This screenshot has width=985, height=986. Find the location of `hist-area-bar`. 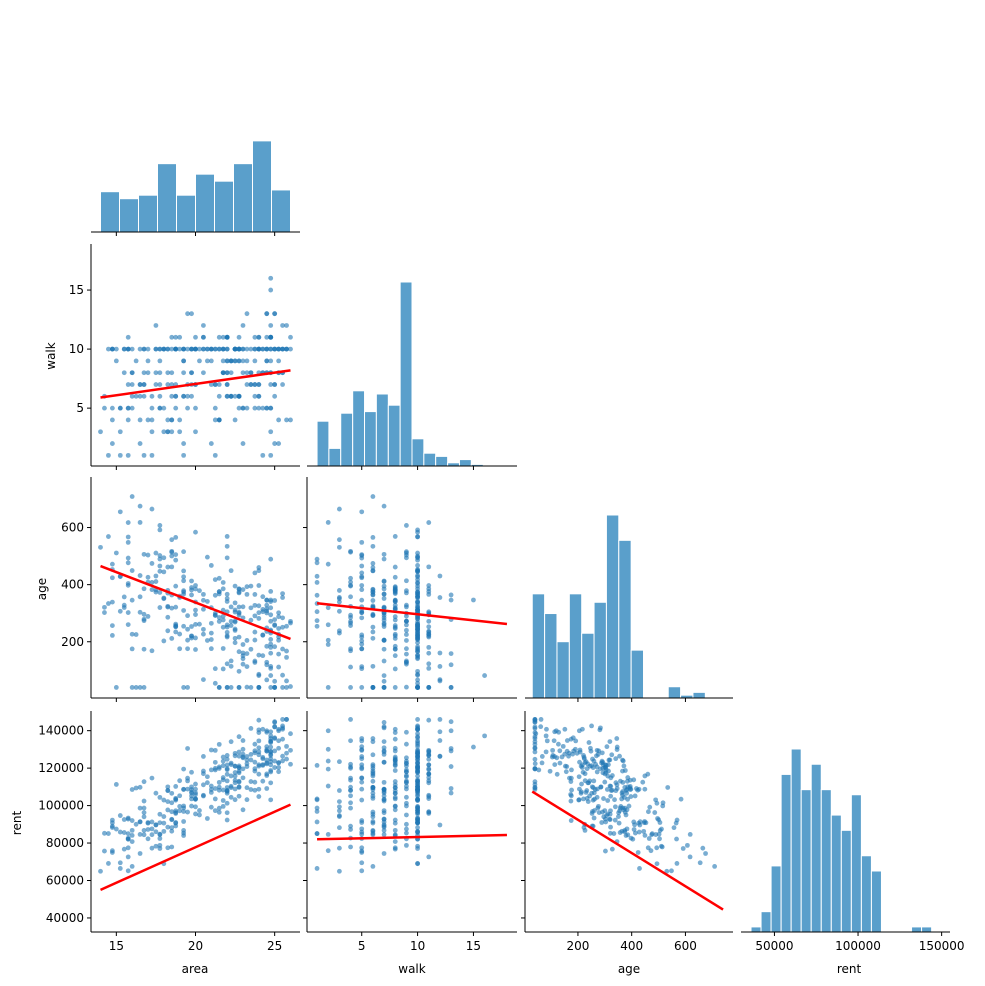

hist-area-bar is located at coordinates (224, 206).